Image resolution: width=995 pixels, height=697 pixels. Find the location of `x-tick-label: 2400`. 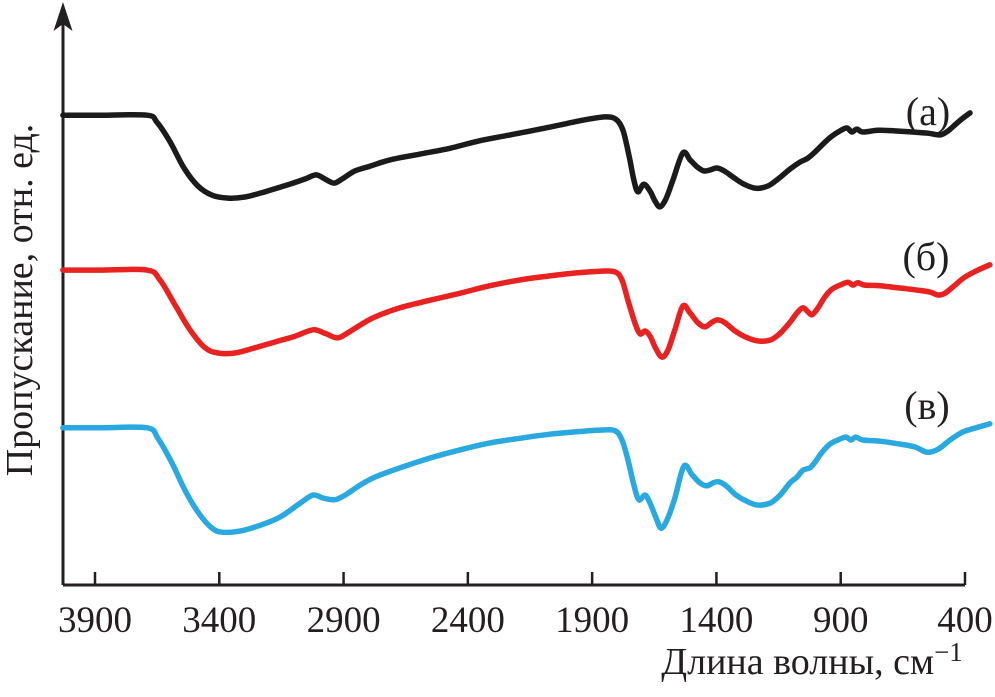

x-tick-label: 2400 is located at coordinates (468, 620).